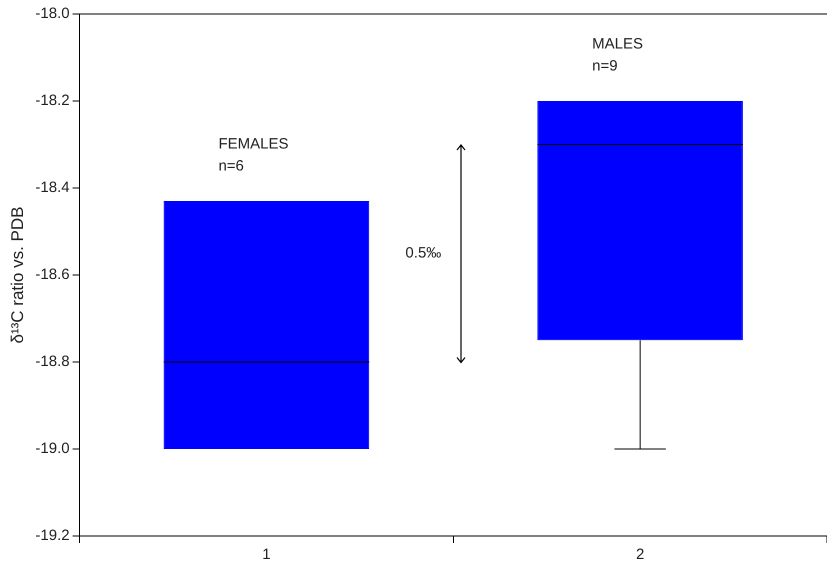 Image resolution: width=827 pixels, height=571 pixels. Describe the element at coordinates (253, 155) in the screenshot. I see `annotation: FEMALES n=6` at that location.